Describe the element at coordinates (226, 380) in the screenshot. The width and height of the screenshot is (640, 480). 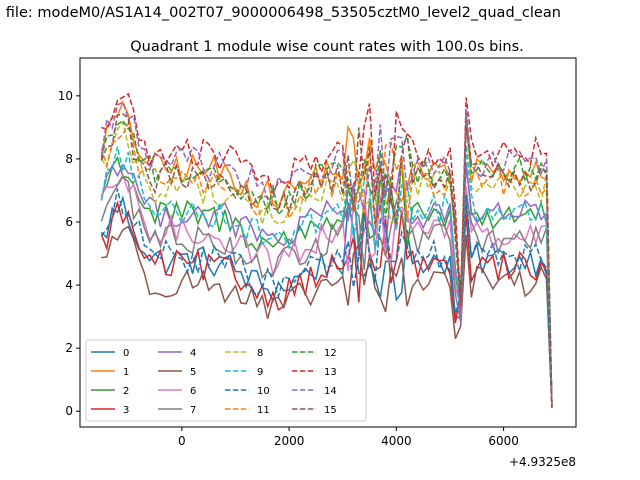
I see `legend-frame` at that location.